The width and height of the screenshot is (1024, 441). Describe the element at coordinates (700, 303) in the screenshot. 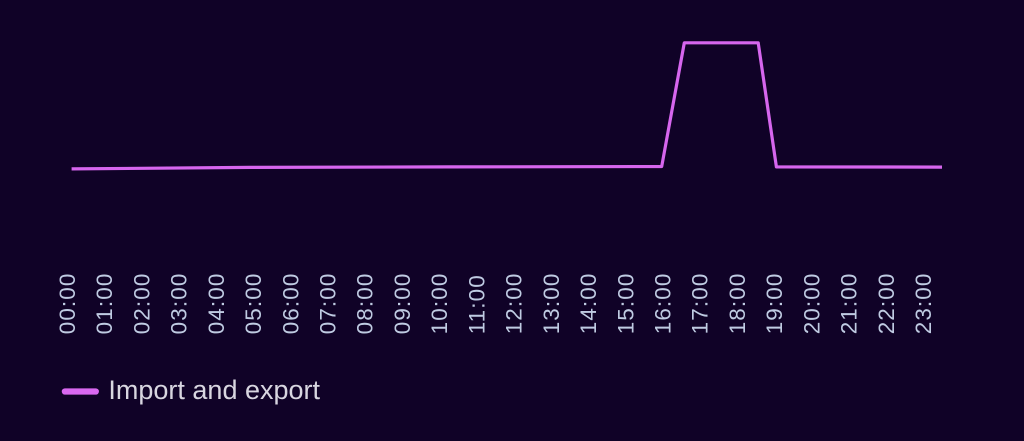

I see `svg-text: 17:00` at that location.